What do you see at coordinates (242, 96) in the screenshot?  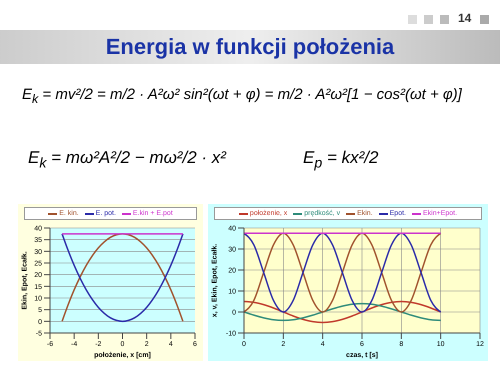 I see `text: E$_{k}$ = mv²/2 = m/2 · A²ω² sin²(ωt + φ) = m/2 · A²ω²[1 − cos²(ωt + φ)]` at bounding box center [242, 96].